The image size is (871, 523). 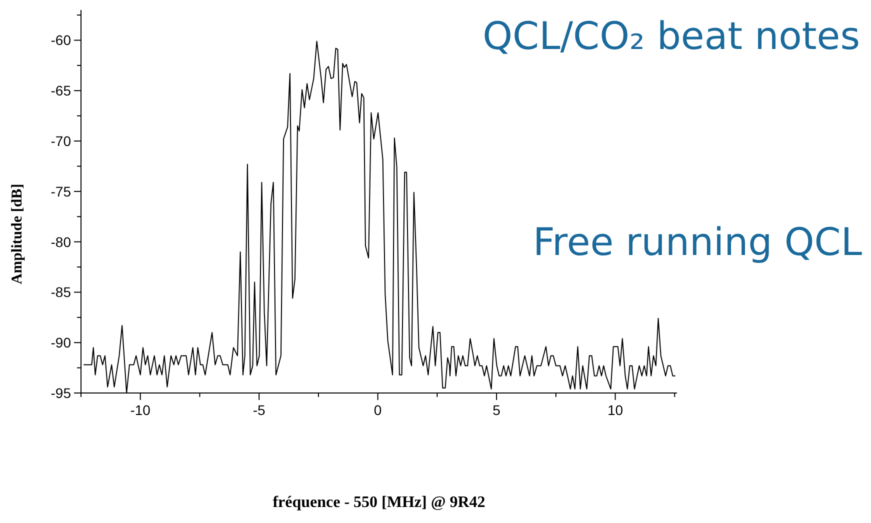 What do you see at coordinates (18, 234) in the screenshot?
I see `y-axis-title: Amplitude [dB]` at bounding box center [18, 234].